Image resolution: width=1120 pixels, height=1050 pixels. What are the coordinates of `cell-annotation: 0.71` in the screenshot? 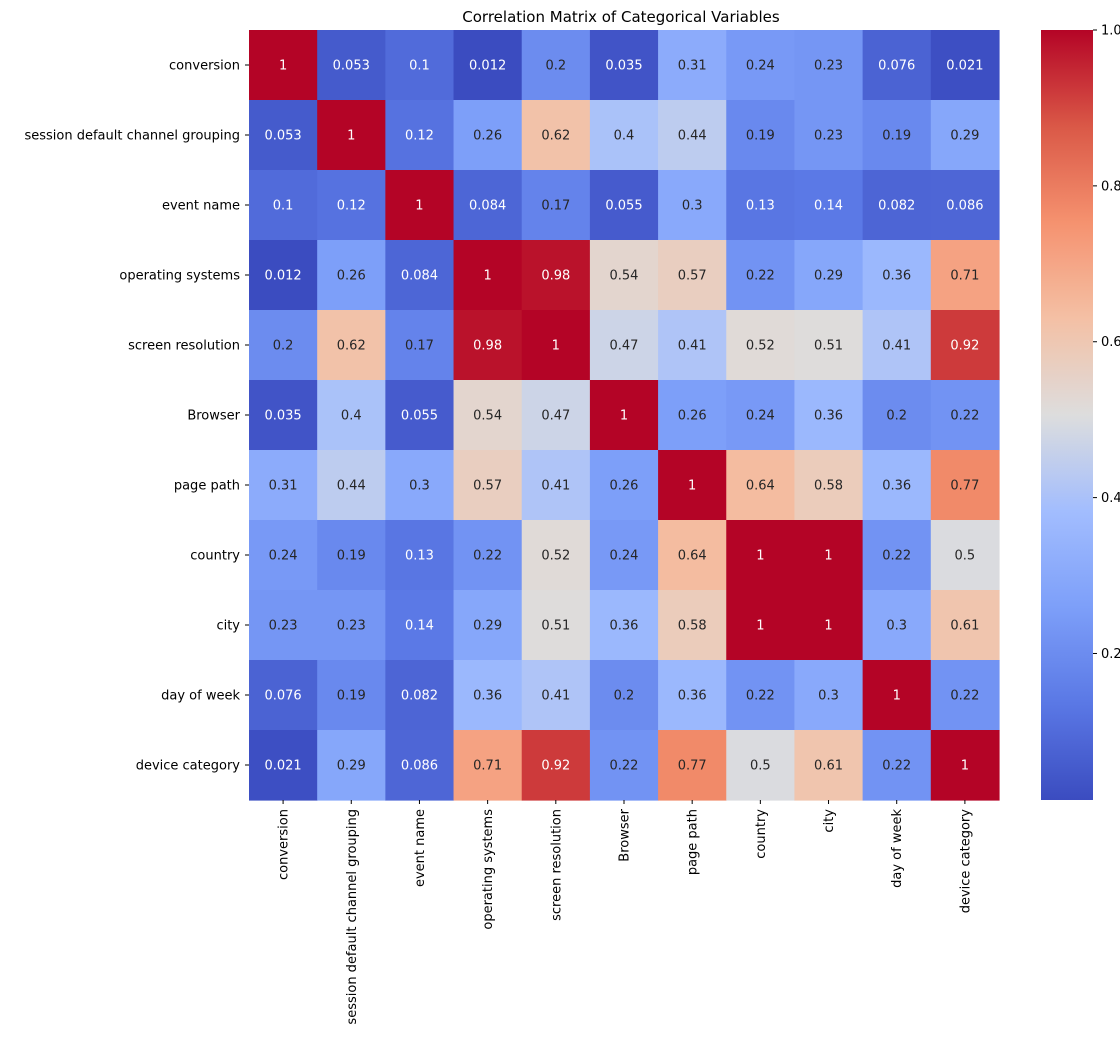 It's located at (487, 766).